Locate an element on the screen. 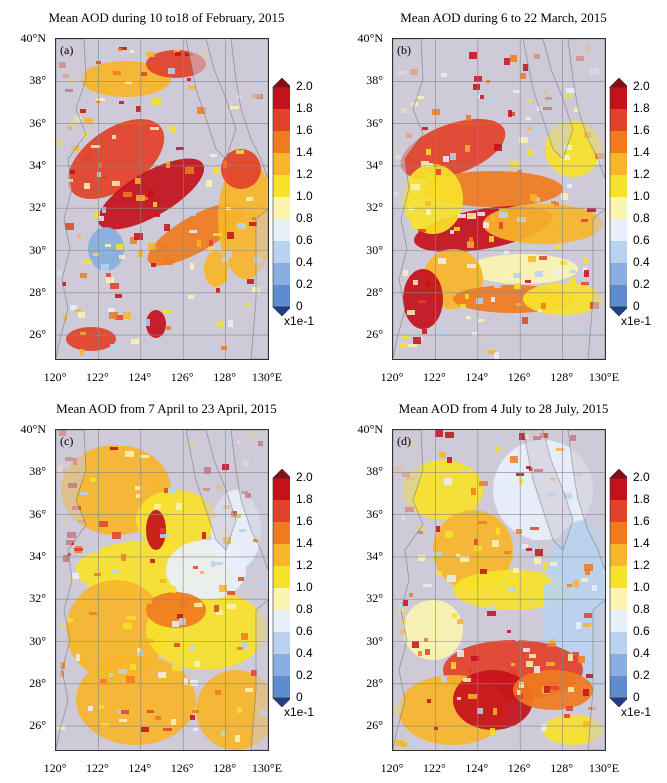  colorbar-tick-label: 2.0 is located at coordinates (304, 86).